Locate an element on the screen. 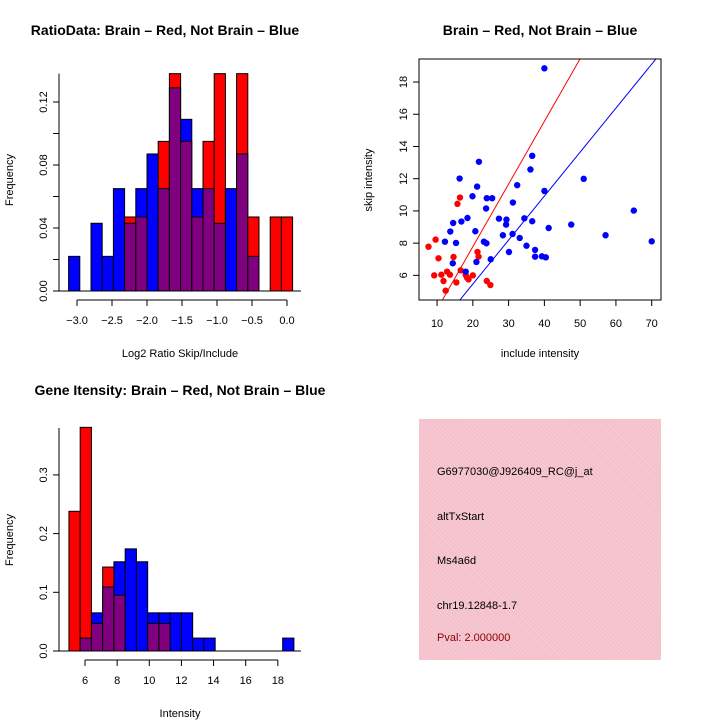 This screenshot has width=720, height=720. y-tick-label: 0.1 is located at coordinates (44, 592).